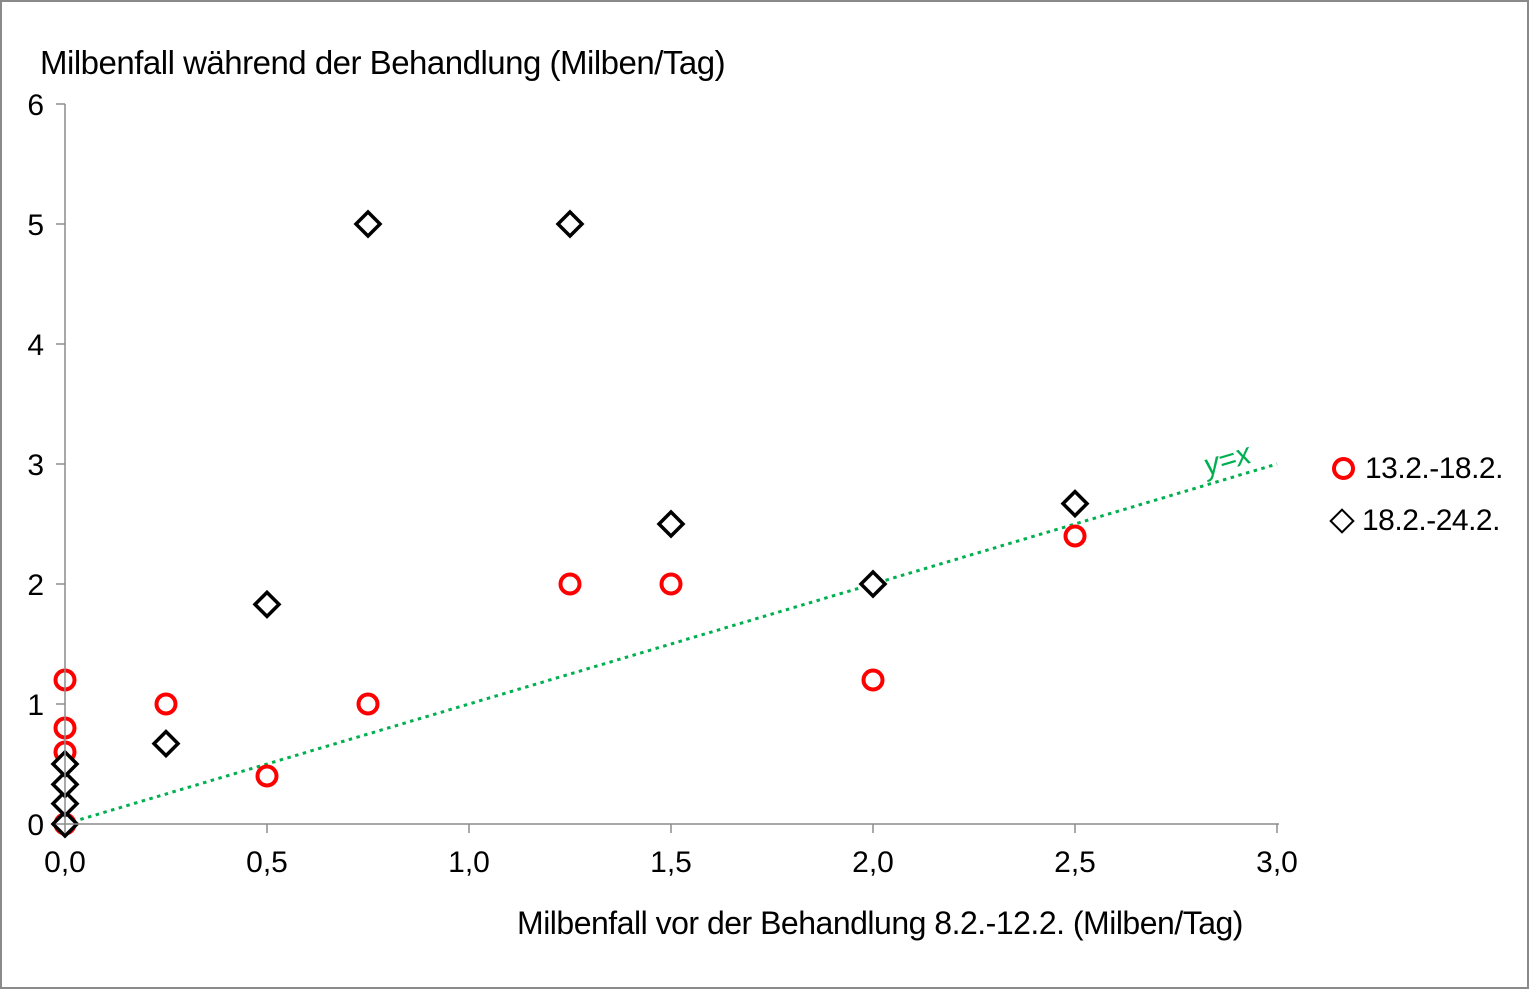  I want to click on y-tick-label: 4, so click(35, 345).